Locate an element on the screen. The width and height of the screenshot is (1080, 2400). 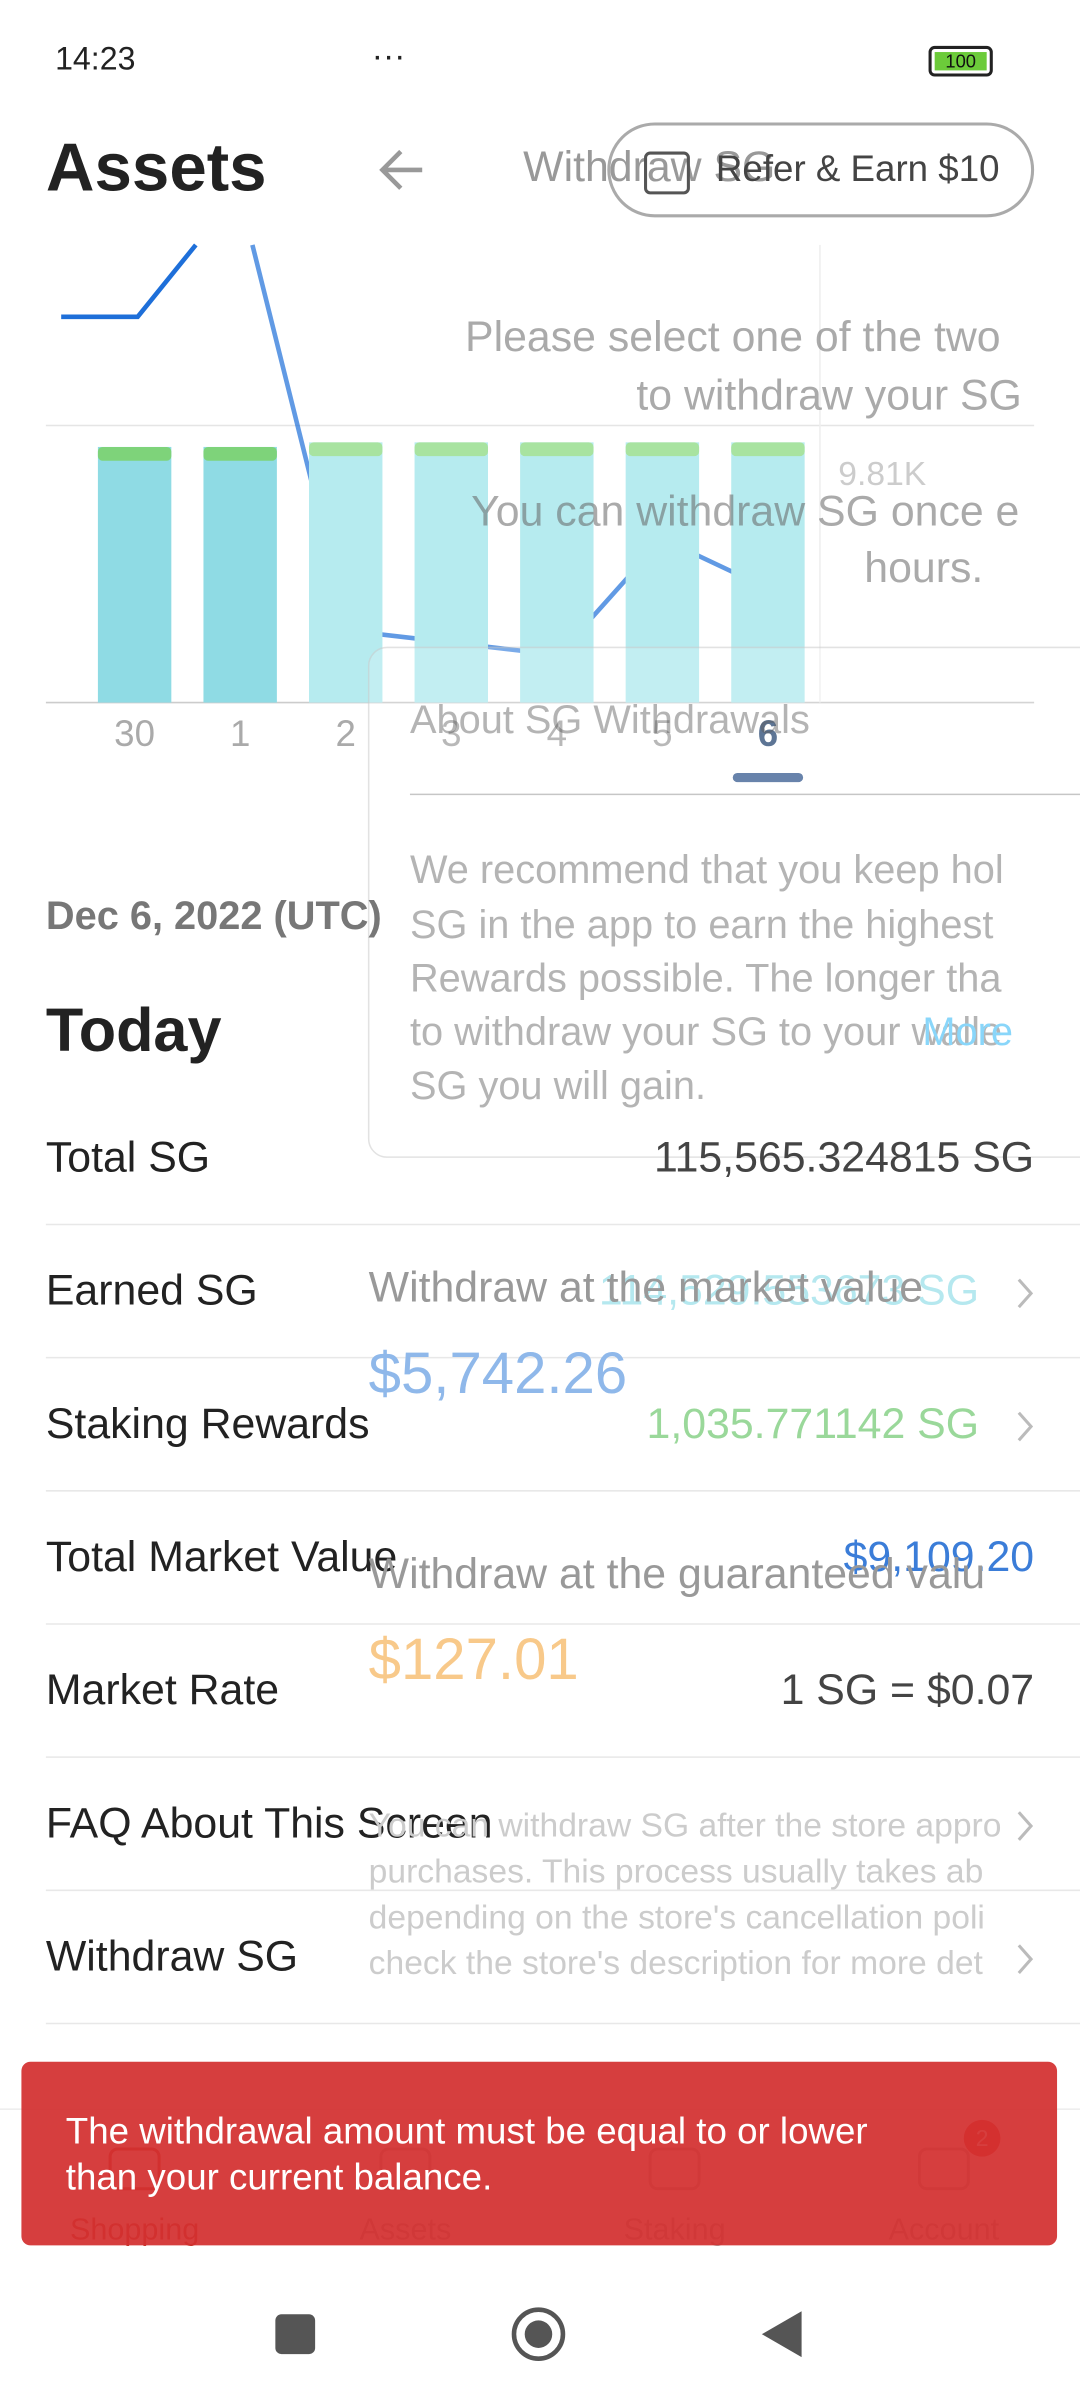
section-title: Today is located at coordinates (134, 1030).